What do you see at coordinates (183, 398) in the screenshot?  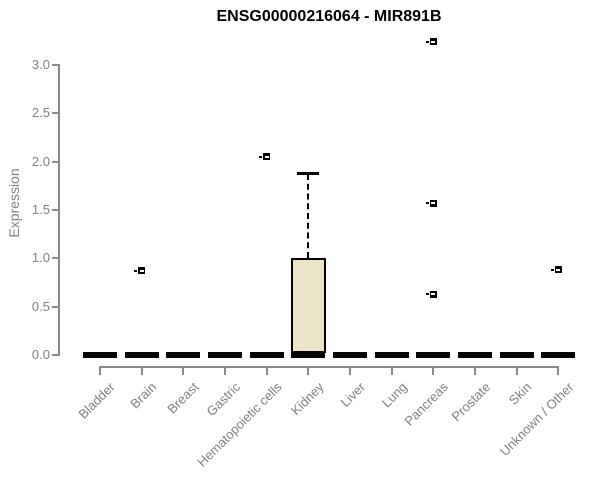 I see `x-tick-label: Breast` at bounding box center [183, 398].